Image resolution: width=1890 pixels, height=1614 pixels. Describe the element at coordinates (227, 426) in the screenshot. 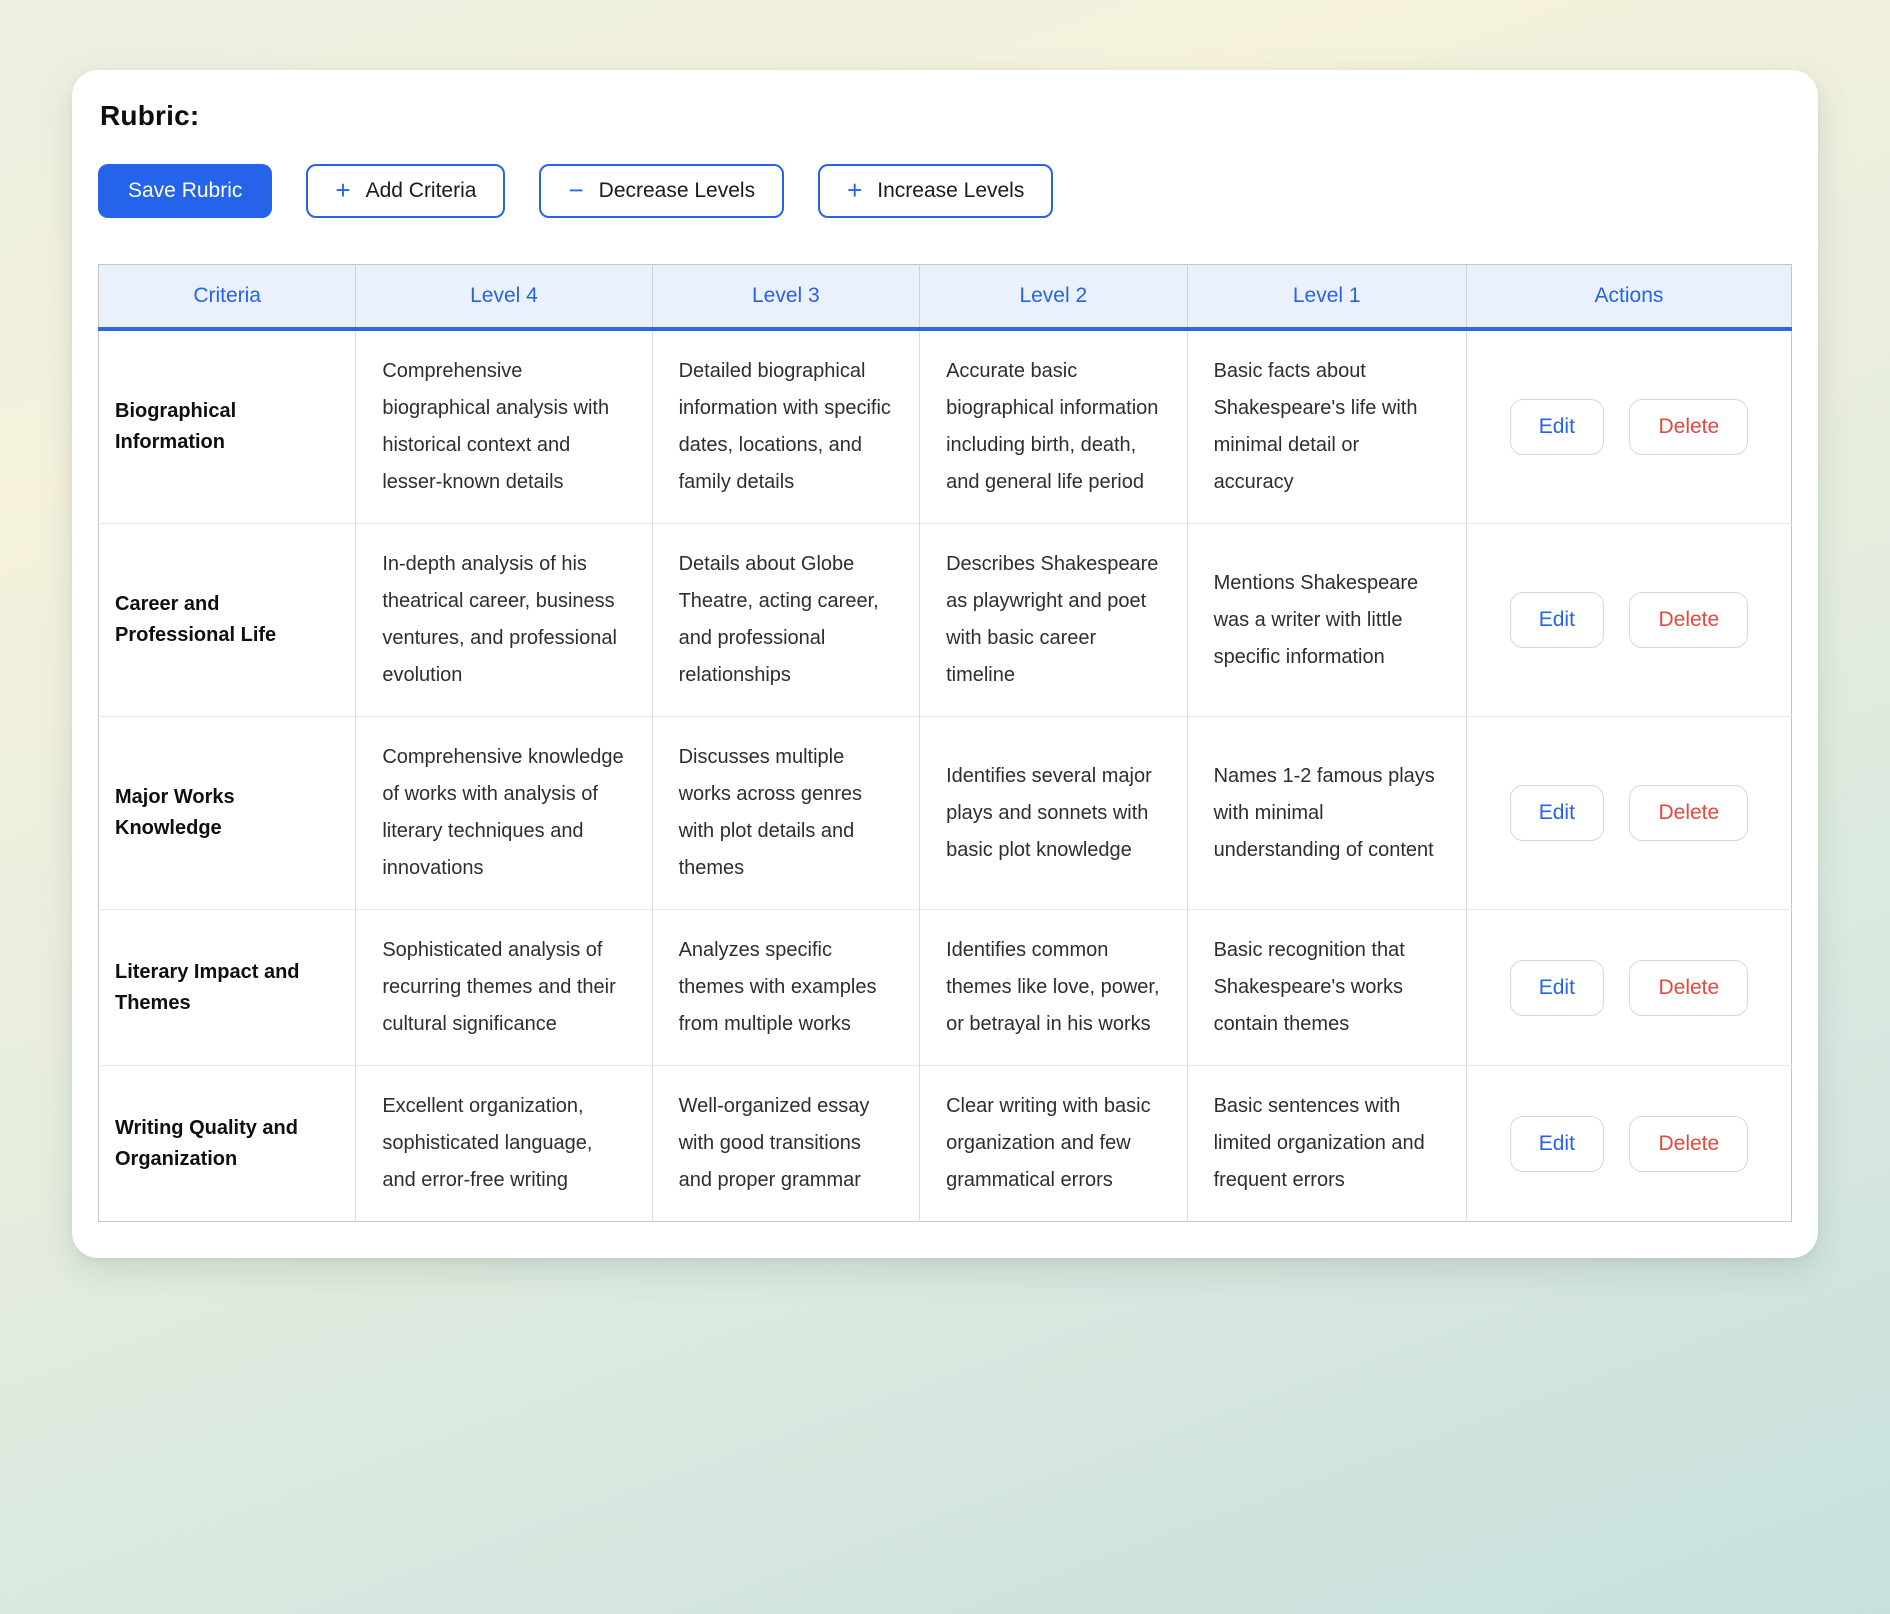

I see `criteria-name: Biographical Information` at that location.